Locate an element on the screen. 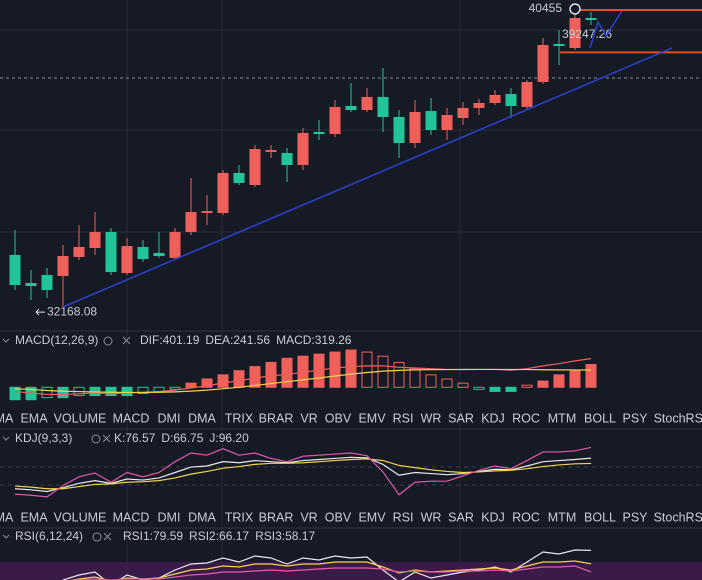  panel-title: MACD(12,26,9) is located at coordinates (56, 340).